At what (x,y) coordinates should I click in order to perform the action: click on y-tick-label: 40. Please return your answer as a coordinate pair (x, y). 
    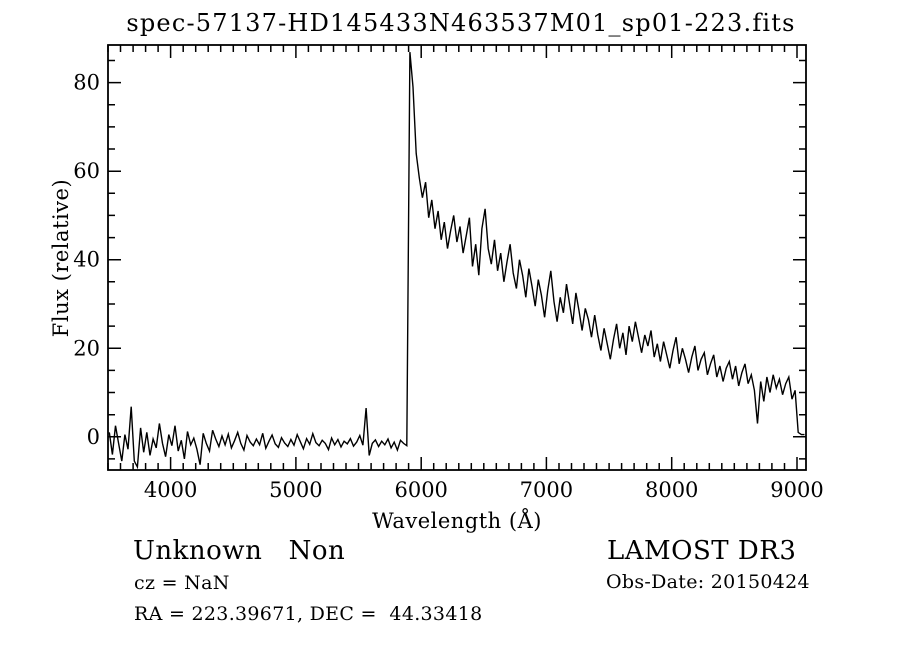
    Looking at the image, I should click on (86, 260).